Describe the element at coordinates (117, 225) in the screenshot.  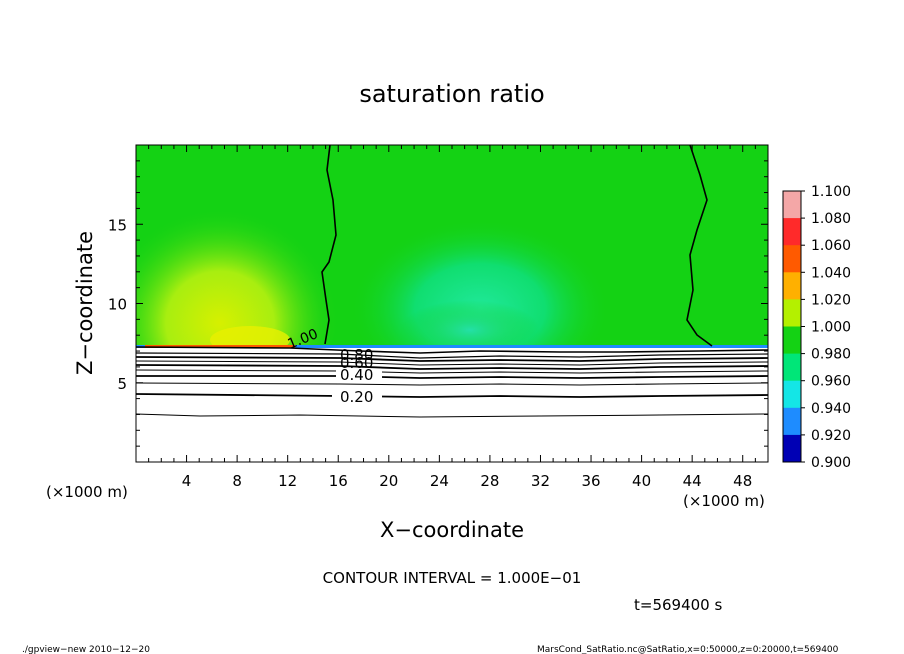
I see `y-tick-label: 15` at that location.